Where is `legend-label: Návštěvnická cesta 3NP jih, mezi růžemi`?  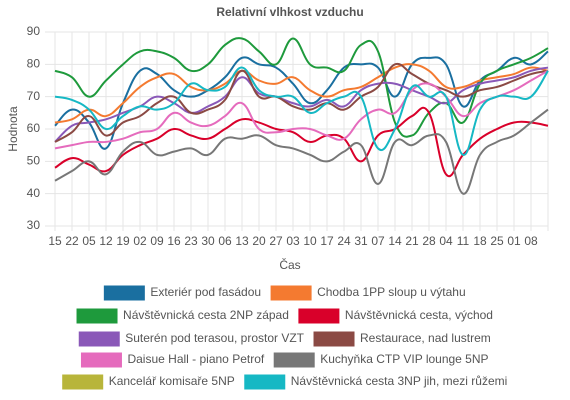 legend-label: Návštěvnická cesta 3NP jih, mezi růžemi is located at coordinates (399, 381).